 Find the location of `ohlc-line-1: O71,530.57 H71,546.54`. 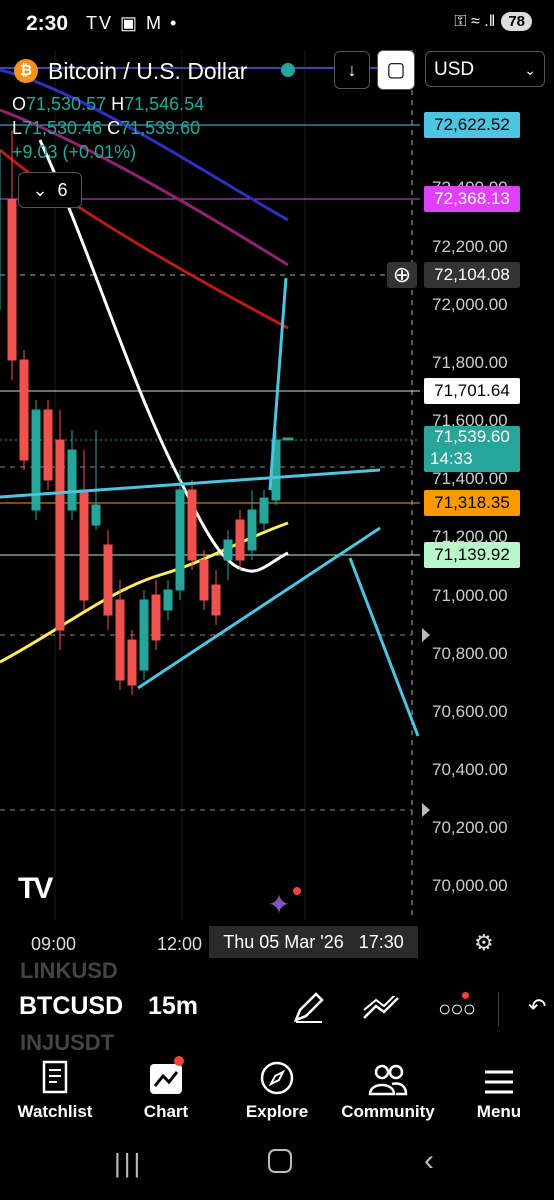

ohlc-line-1: O71,530.57 H71,546.54 is located at coordinates (108, 104).